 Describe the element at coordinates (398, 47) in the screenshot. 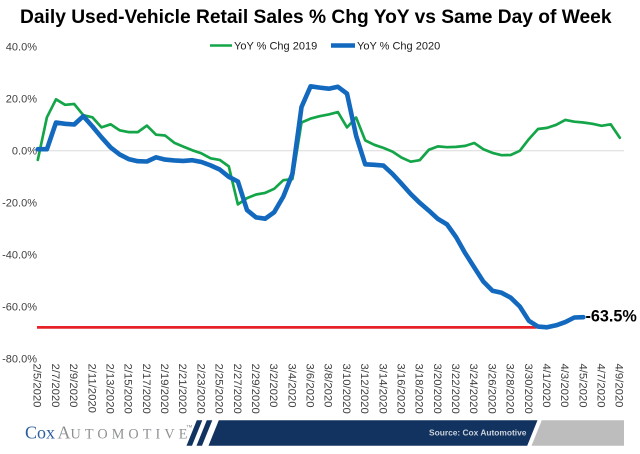

I see `svg-text: YoY % Chg 2020` at that location.